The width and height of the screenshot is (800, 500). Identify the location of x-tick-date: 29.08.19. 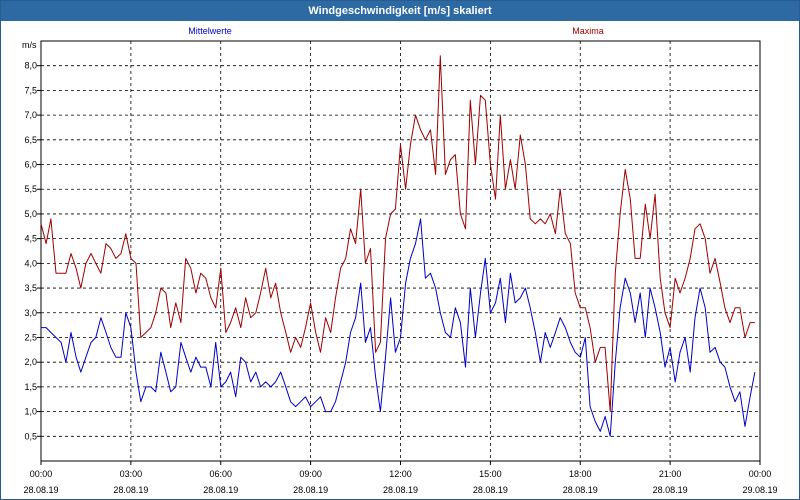
(759, 490).